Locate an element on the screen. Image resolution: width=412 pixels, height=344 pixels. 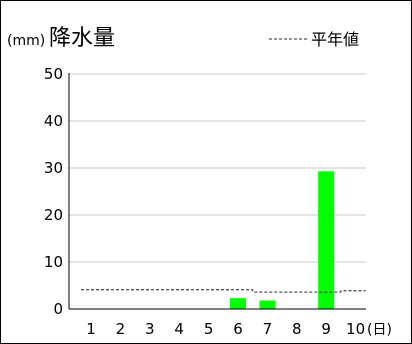
x-tick-label: 8 is located at coordinates (297, 329).